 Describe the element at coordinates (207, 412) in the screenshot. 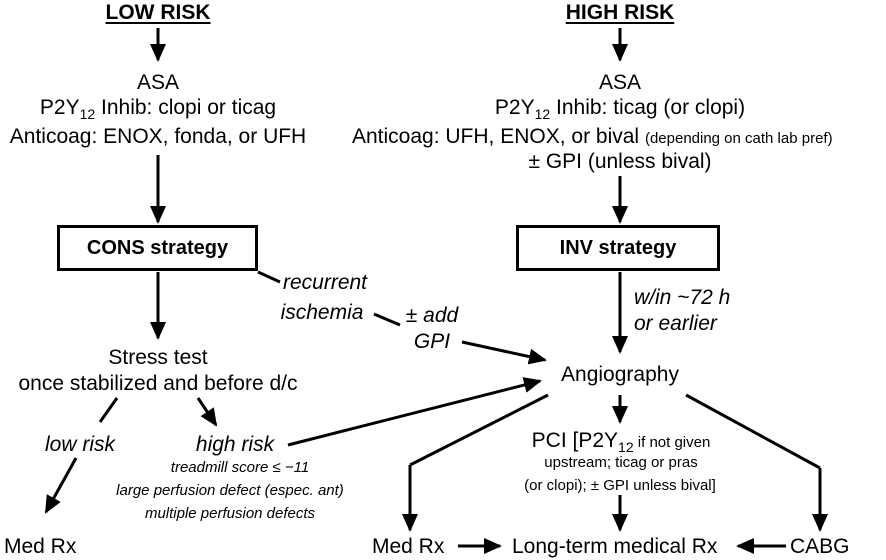

I see `arrow-stress-high` at that location.